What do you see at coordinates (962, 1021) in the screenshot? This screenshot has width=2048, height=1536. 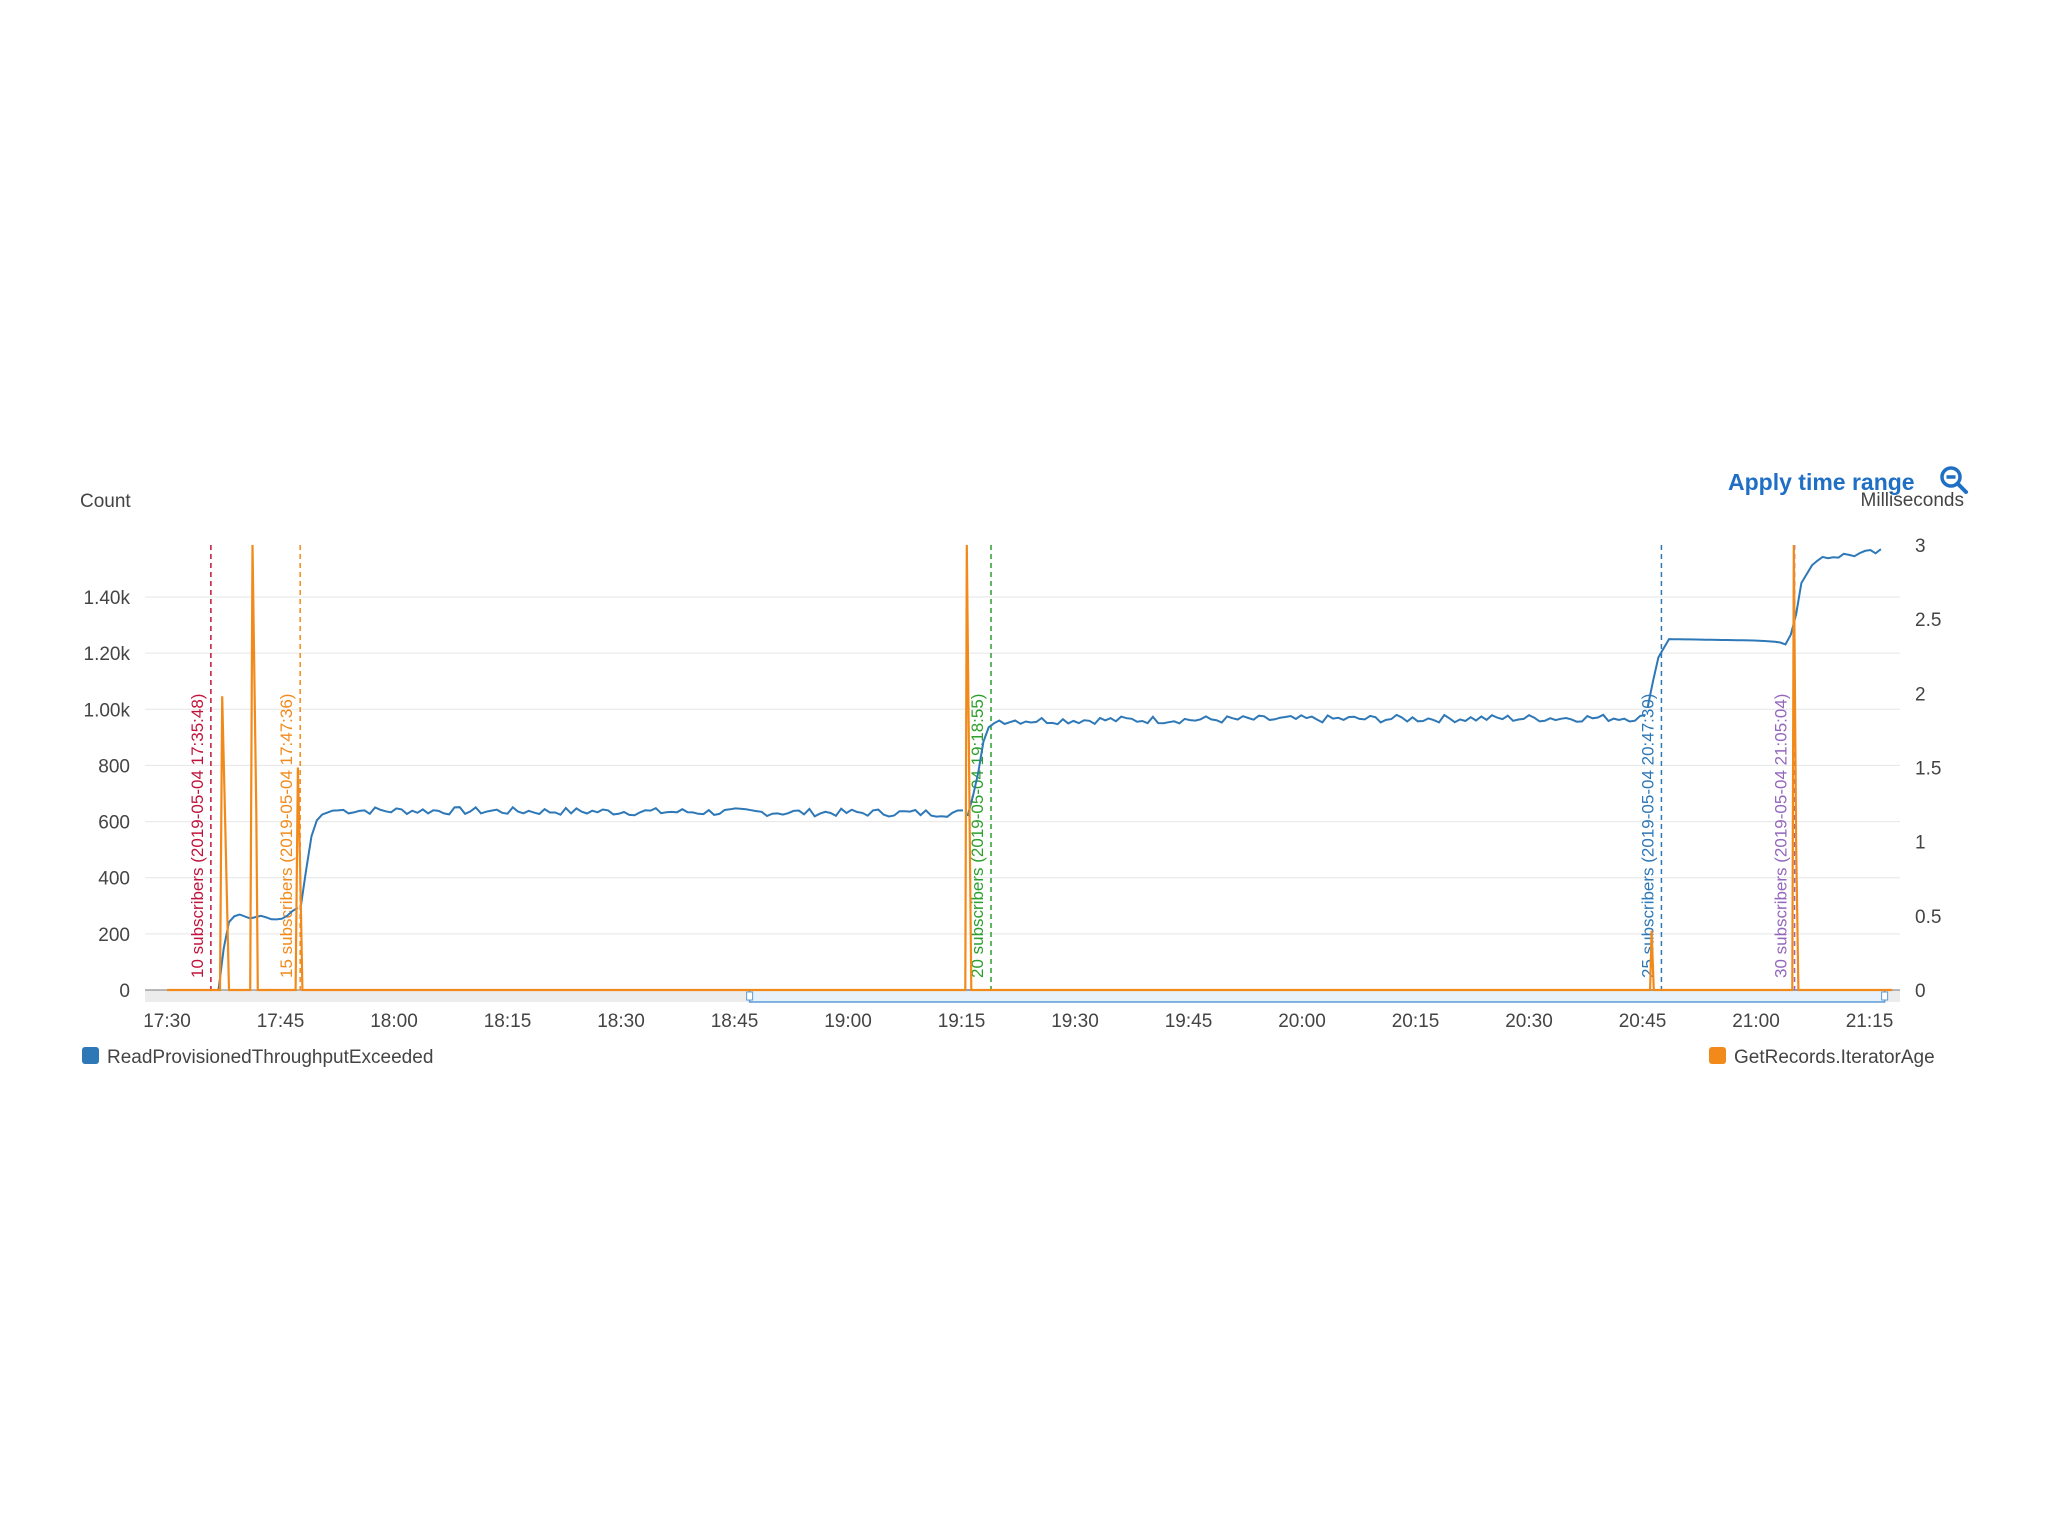 I see `x-tick-label: 19:15` at bounding box center [962, 1021].